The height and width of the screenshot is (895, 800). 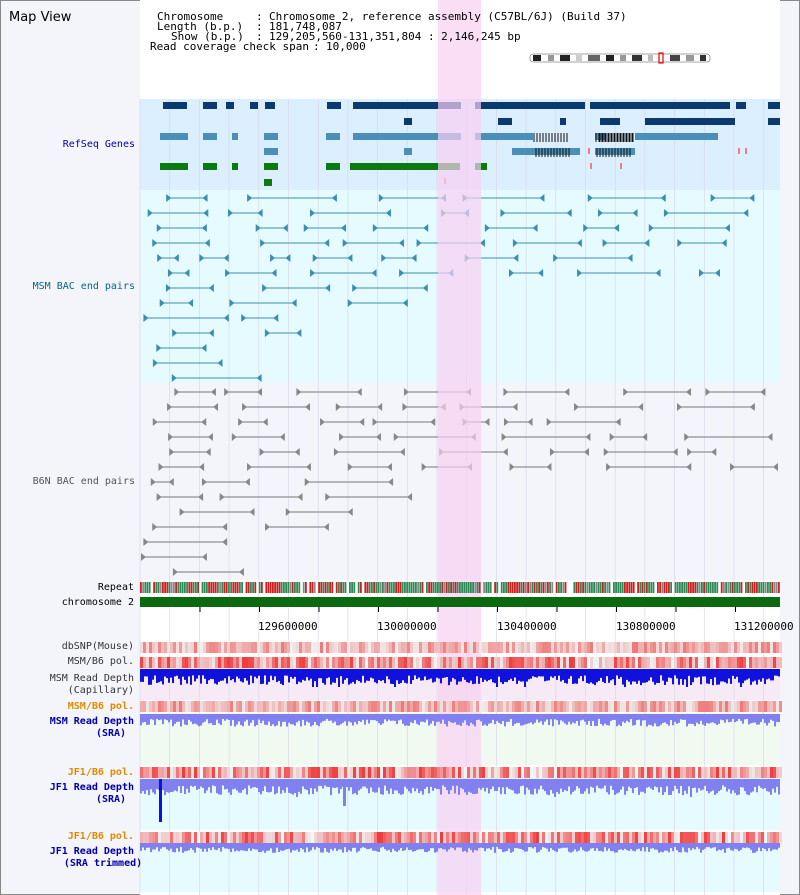 I want to click on track-label-b6n-bac: B6N BAC end pairs, so click(x=83, y=481).